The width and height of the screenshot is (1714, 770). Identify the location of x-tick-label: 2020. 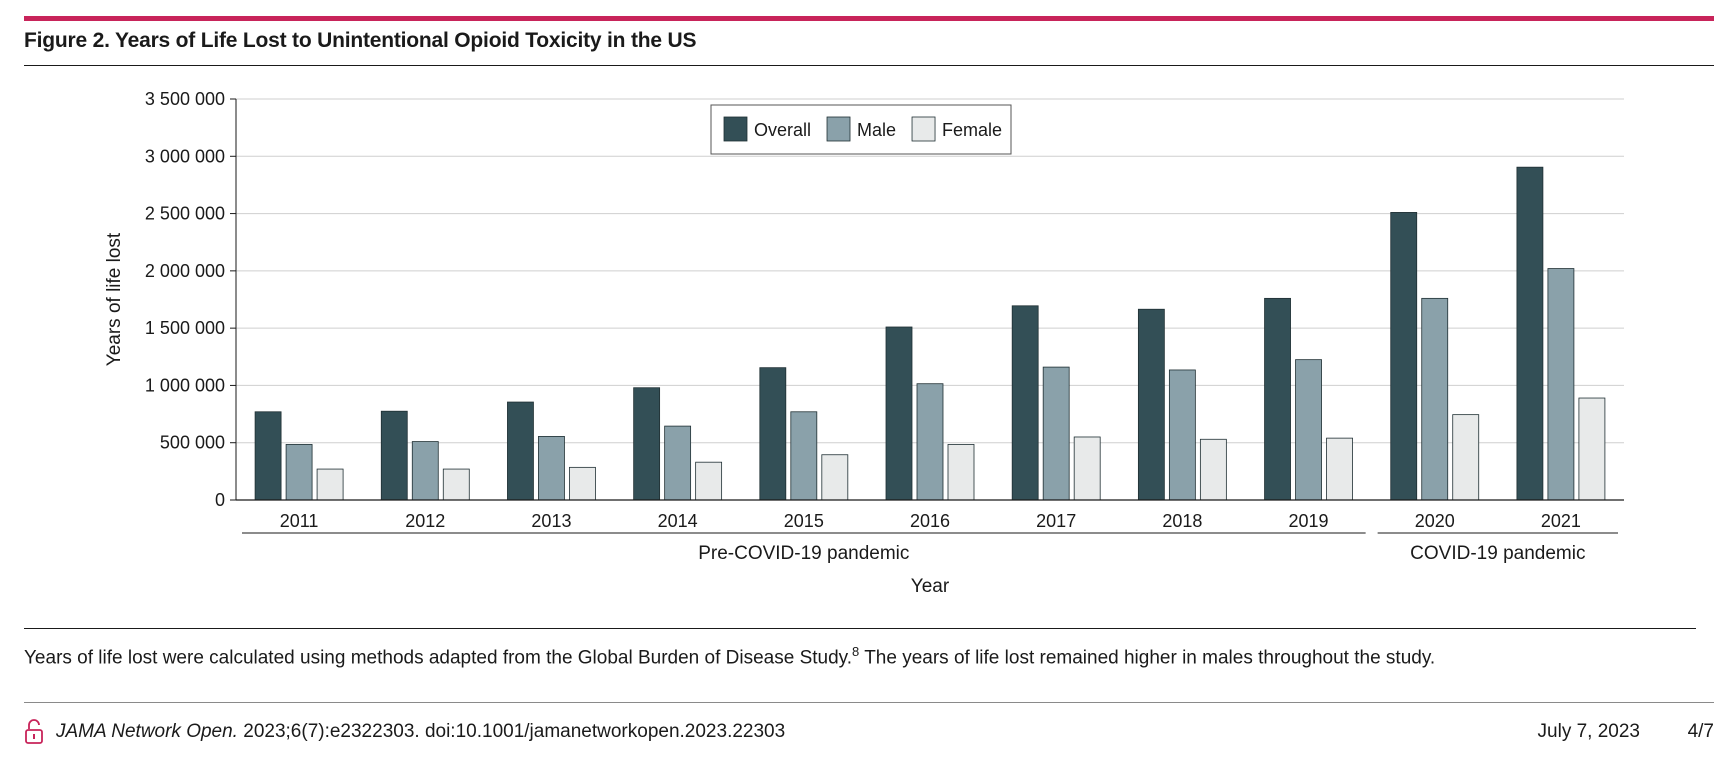
(1435, 521).